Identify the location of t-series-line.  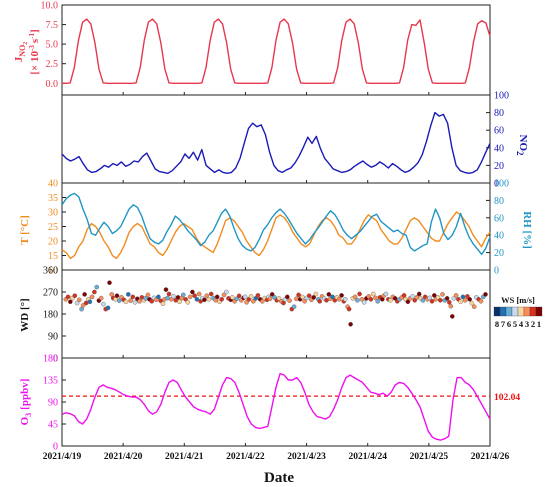
(276, 235).